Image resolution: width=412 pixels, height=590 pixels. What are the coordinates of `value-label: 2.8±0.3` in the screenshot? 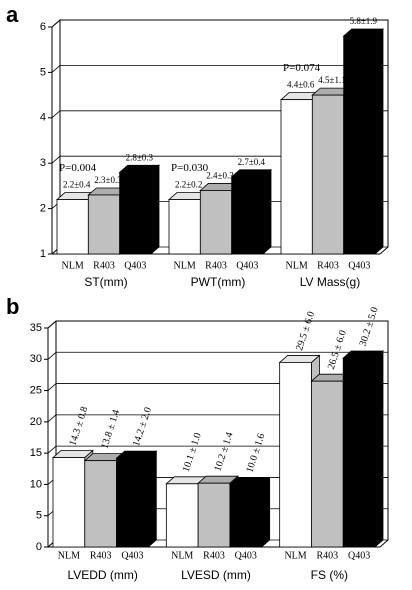 It's located at (140, 157).